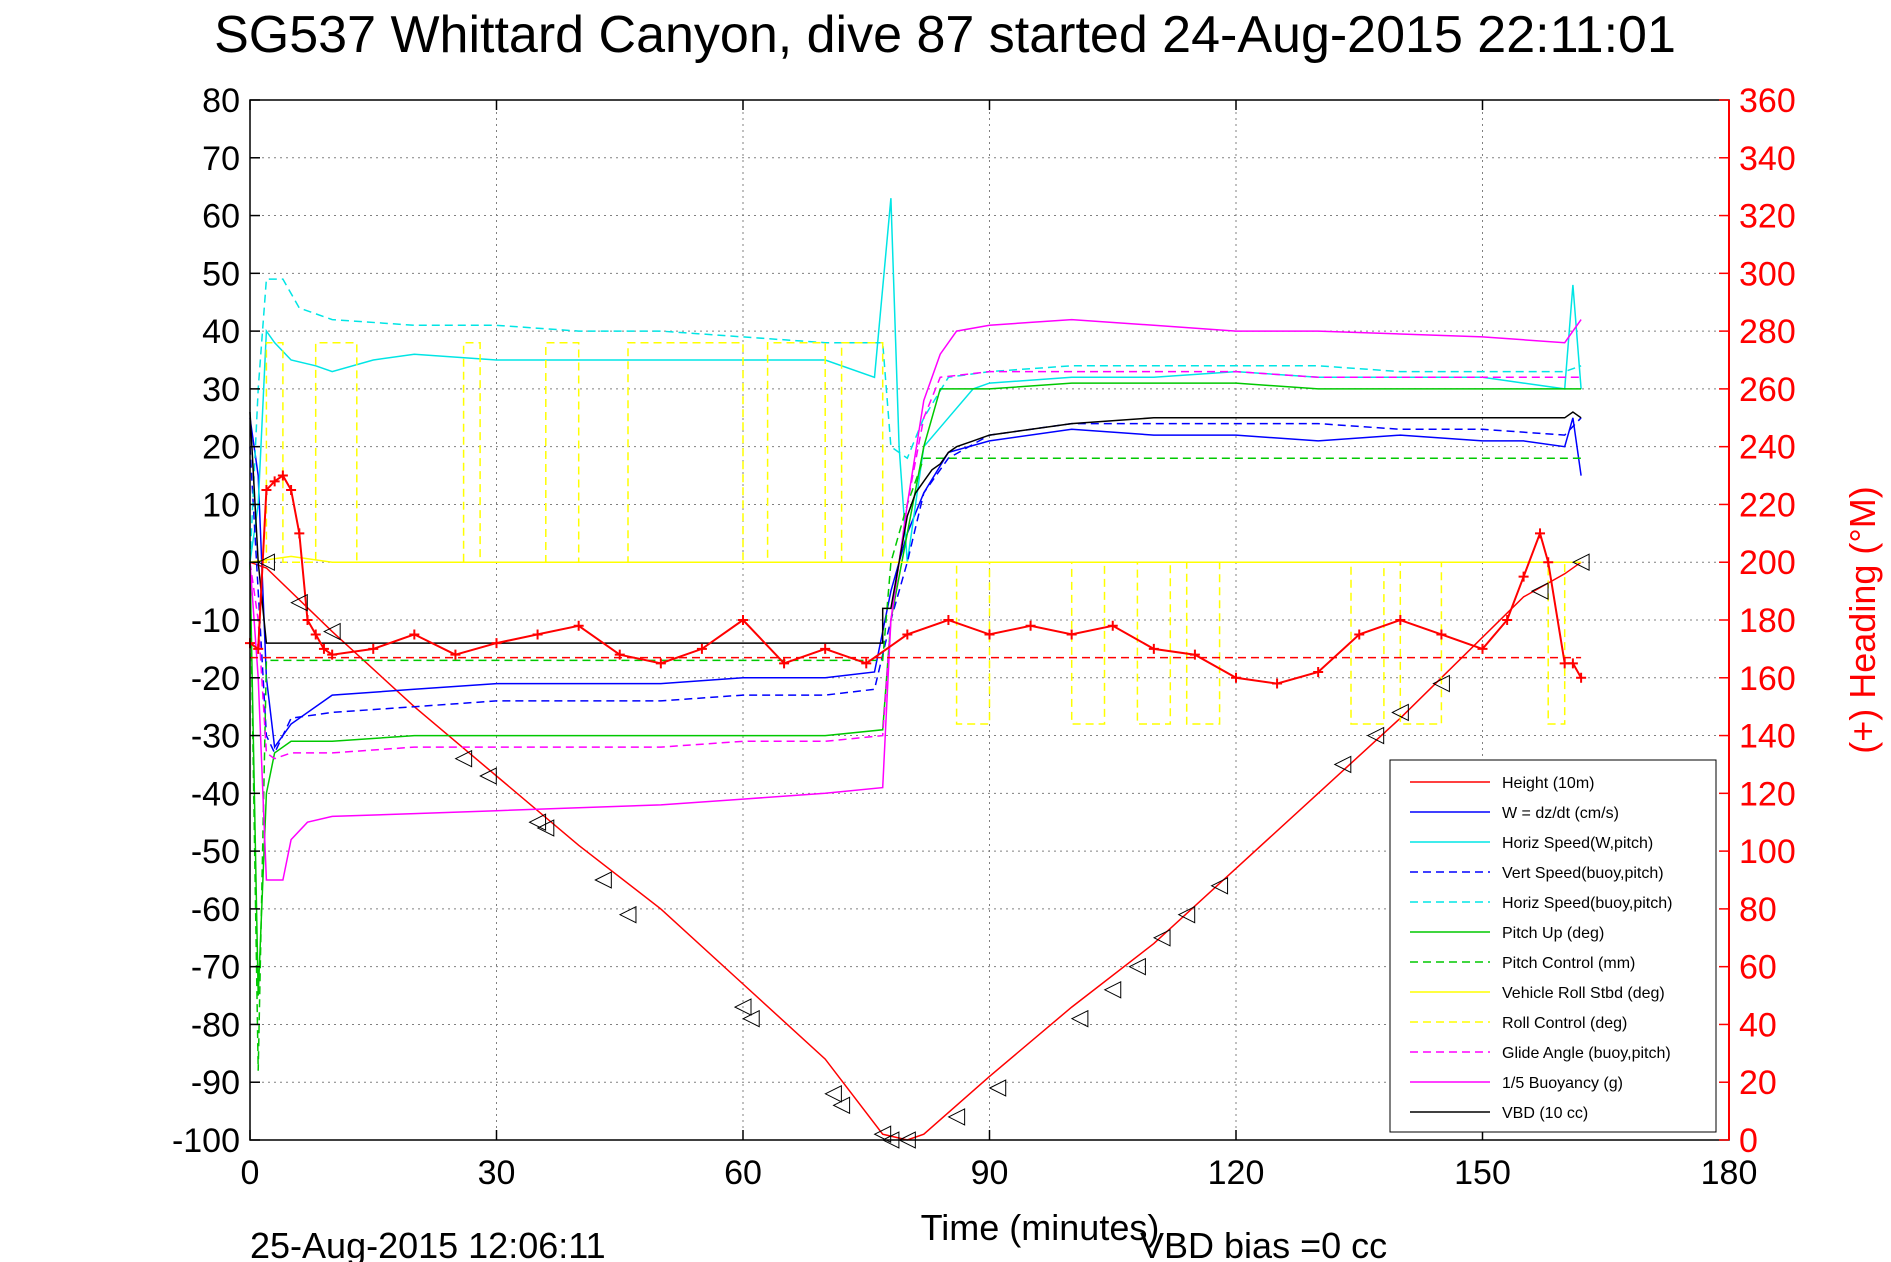  Describe the element at coordinates (1767, 737) in the screenshot. I see `right-tick-label: 140` at that location.